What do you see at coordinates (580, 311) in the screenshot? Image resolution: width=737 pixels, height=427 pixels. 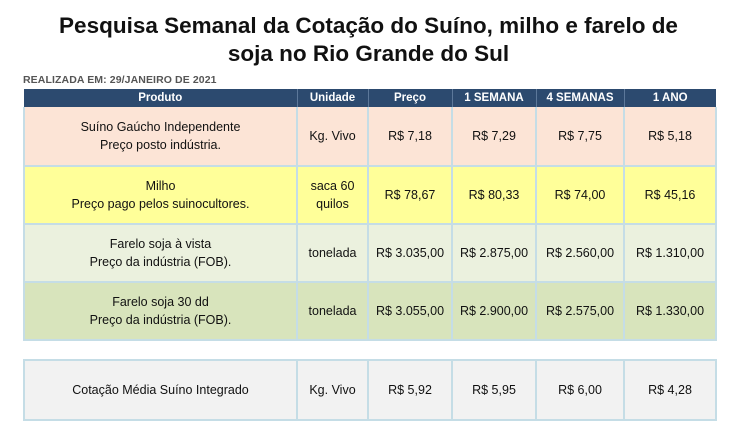 I see `semanas4-cell: R$ 2.575,00` at bounding box center [580, 311].